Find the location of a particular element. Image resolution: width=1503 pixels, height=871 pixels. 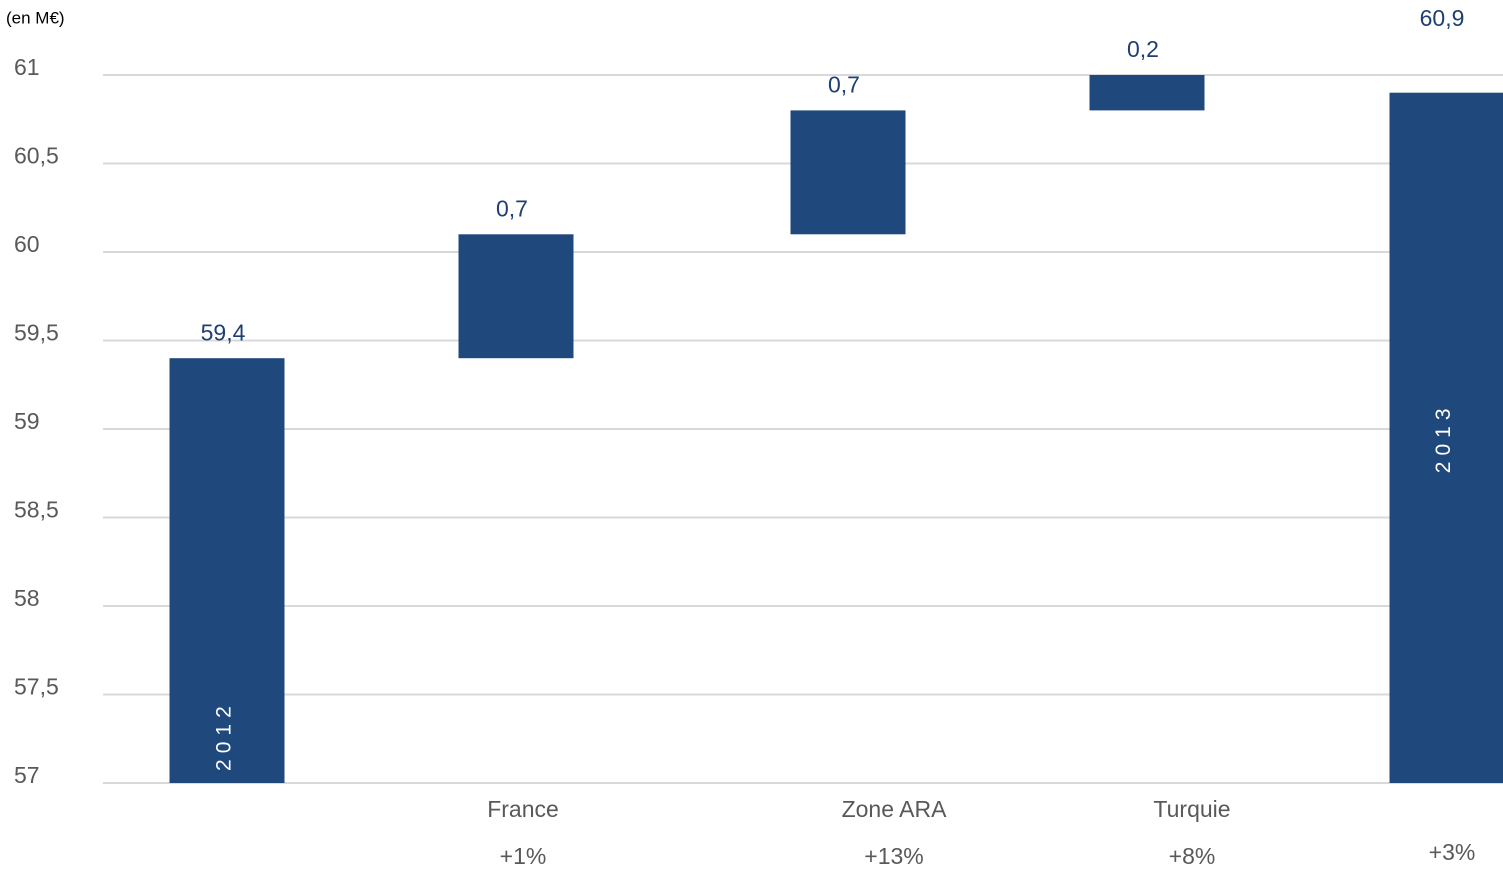

y-tick-label: 61 is located at coordinates (27, 67).